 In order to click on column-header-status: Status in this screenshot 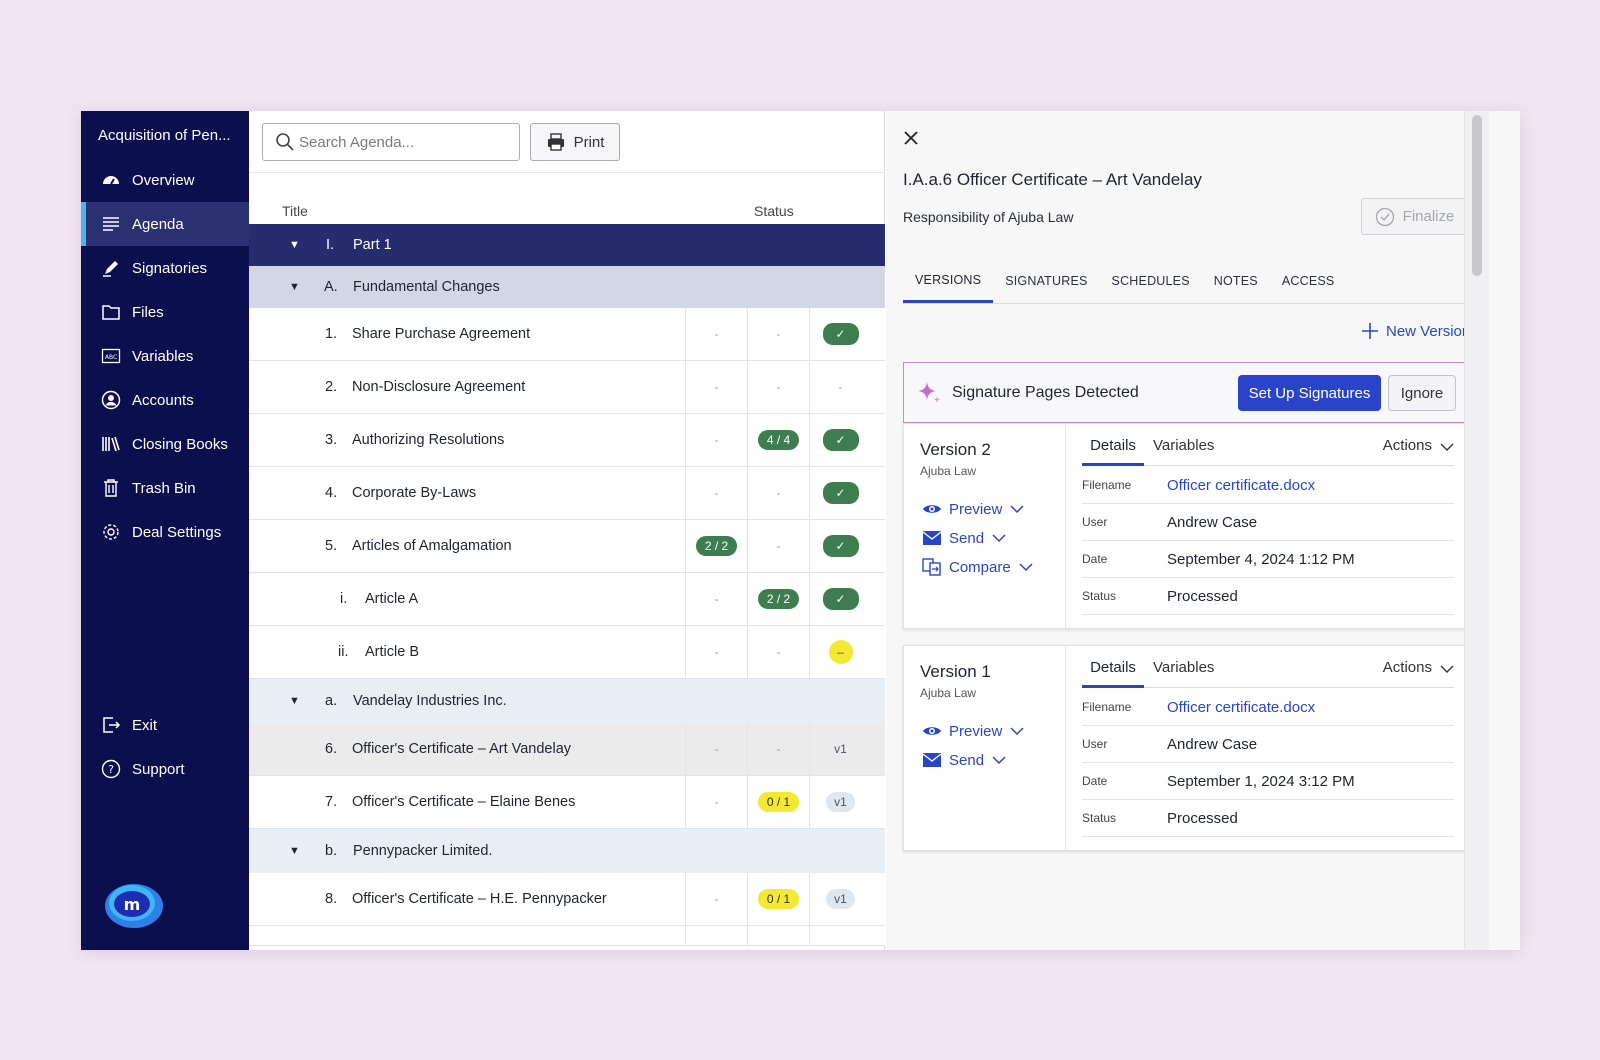, I will do `click(774, 211)`.